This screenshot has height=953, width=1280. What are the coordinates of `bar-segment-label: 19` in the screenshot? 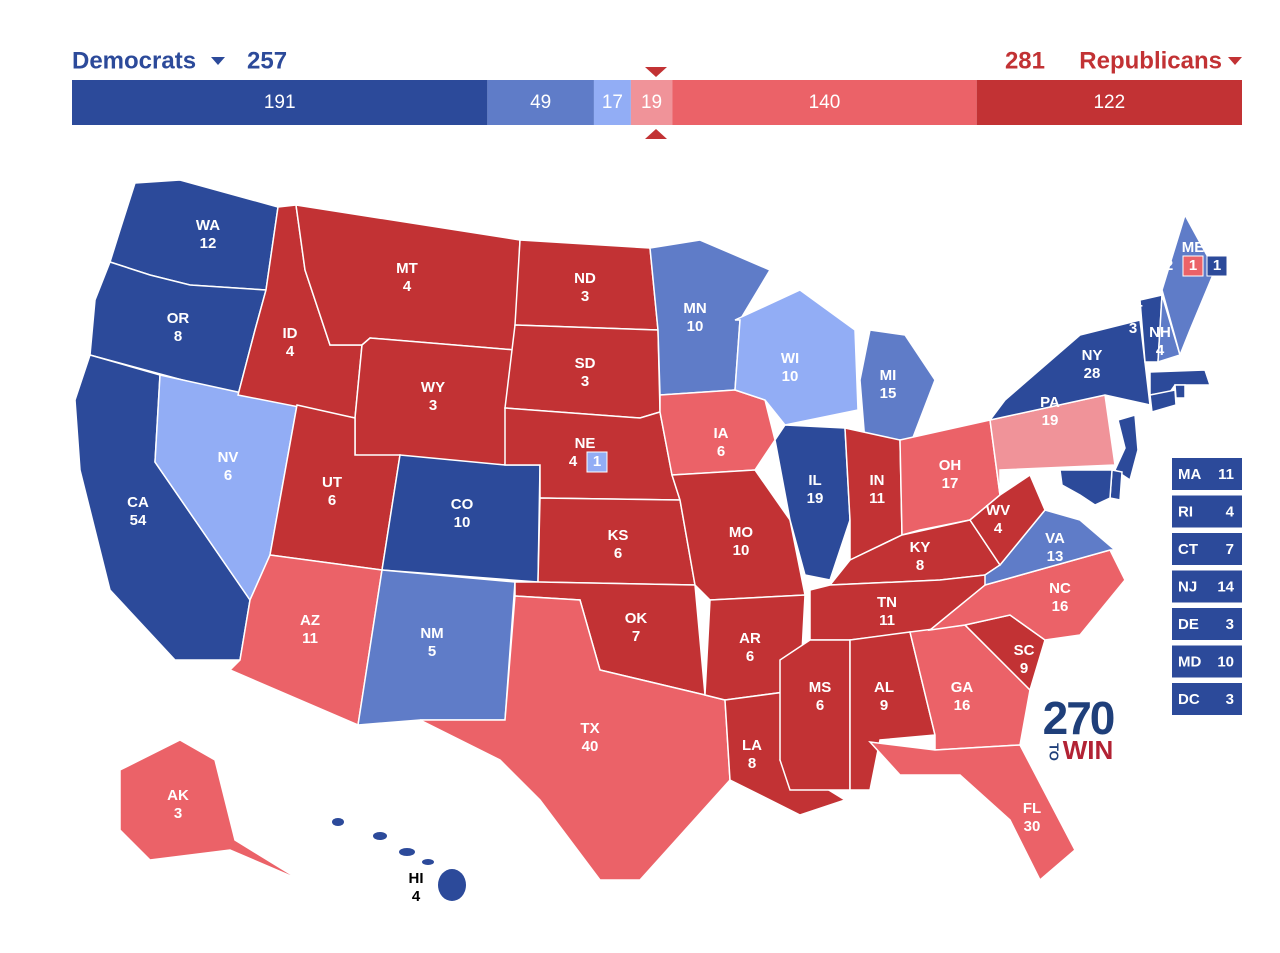 It's located at (651, 102).